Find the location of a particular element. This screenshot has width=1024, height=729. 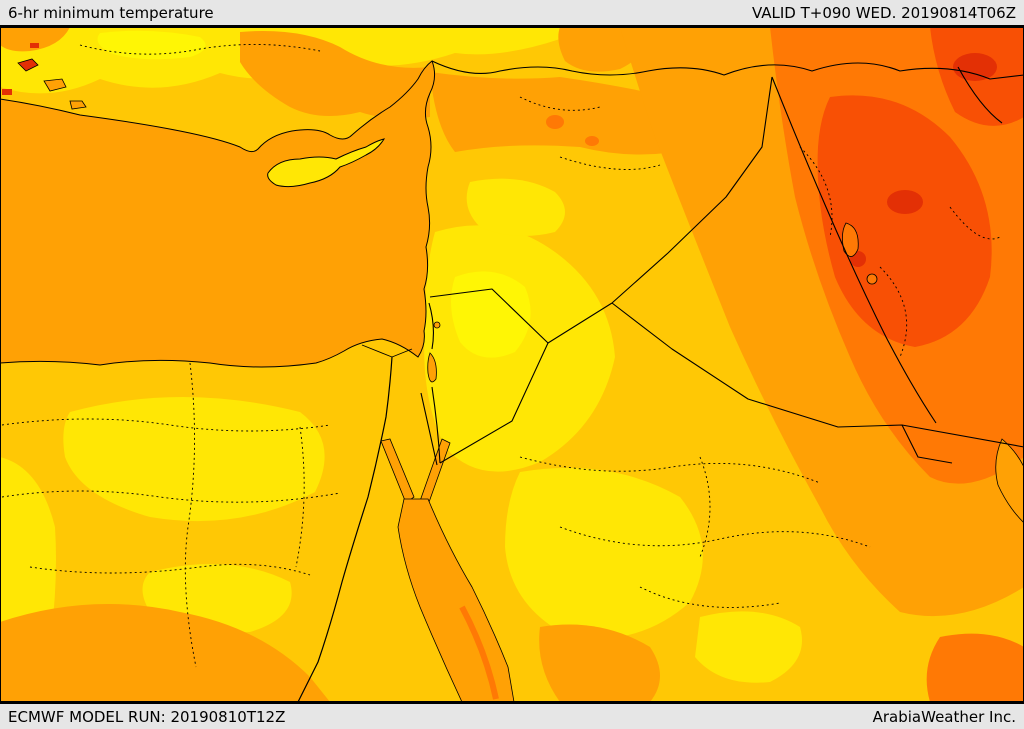

border-jordan-valley is located at coordinates (434, 383).